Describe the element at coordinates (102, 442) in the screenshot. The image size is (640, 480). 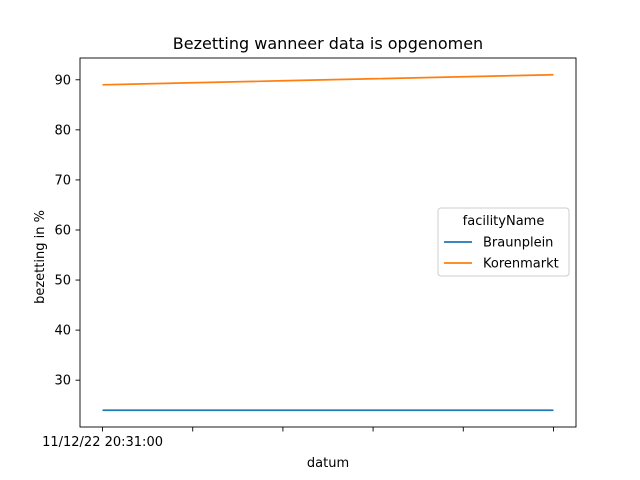
I see `x-tick-label: 11/12/22 20:31:00` at that location.